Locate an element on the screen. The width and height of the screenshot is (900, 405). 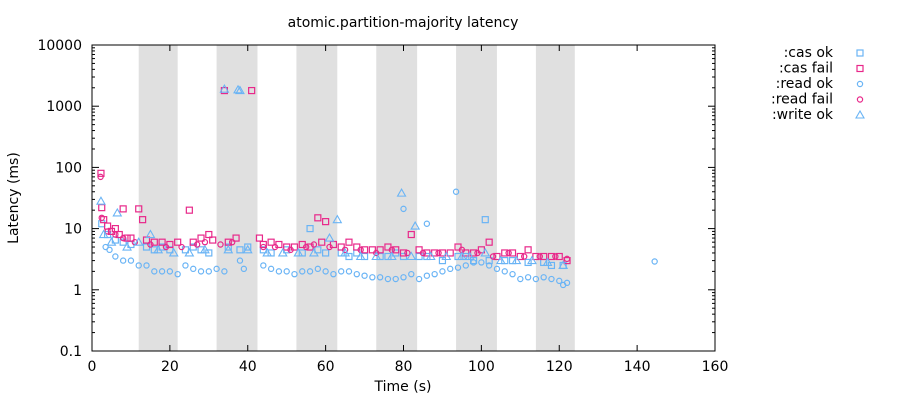
y-tick-label: 1 is located at coordinates (77, 291).